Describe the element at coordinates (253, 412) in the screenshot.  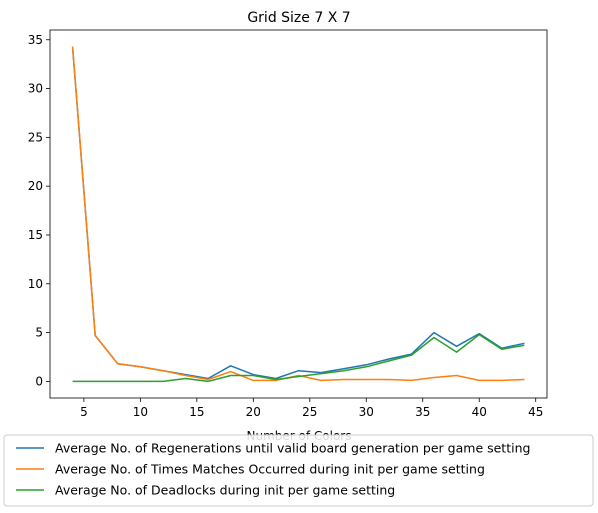
I see `x-tick-label: 20` at that location.